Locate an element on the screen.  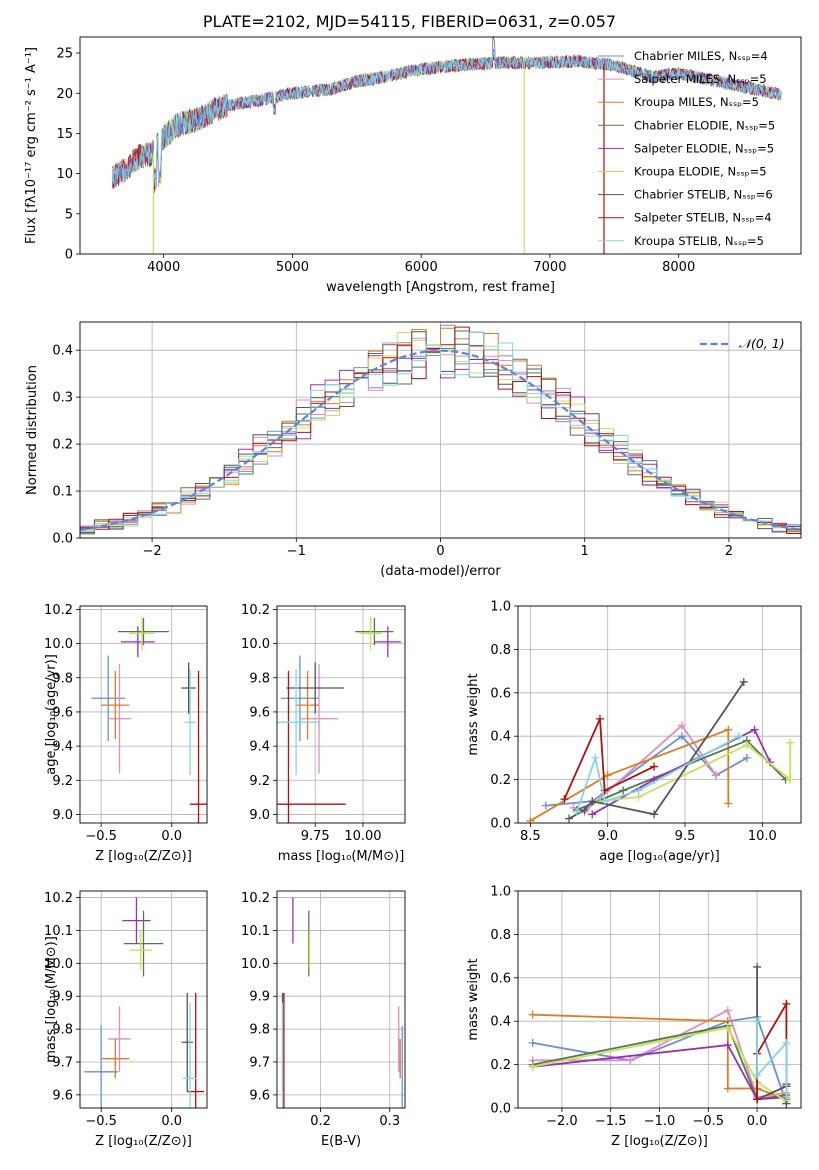
x-tick-label: −1 is located at coordinates (296, 551).